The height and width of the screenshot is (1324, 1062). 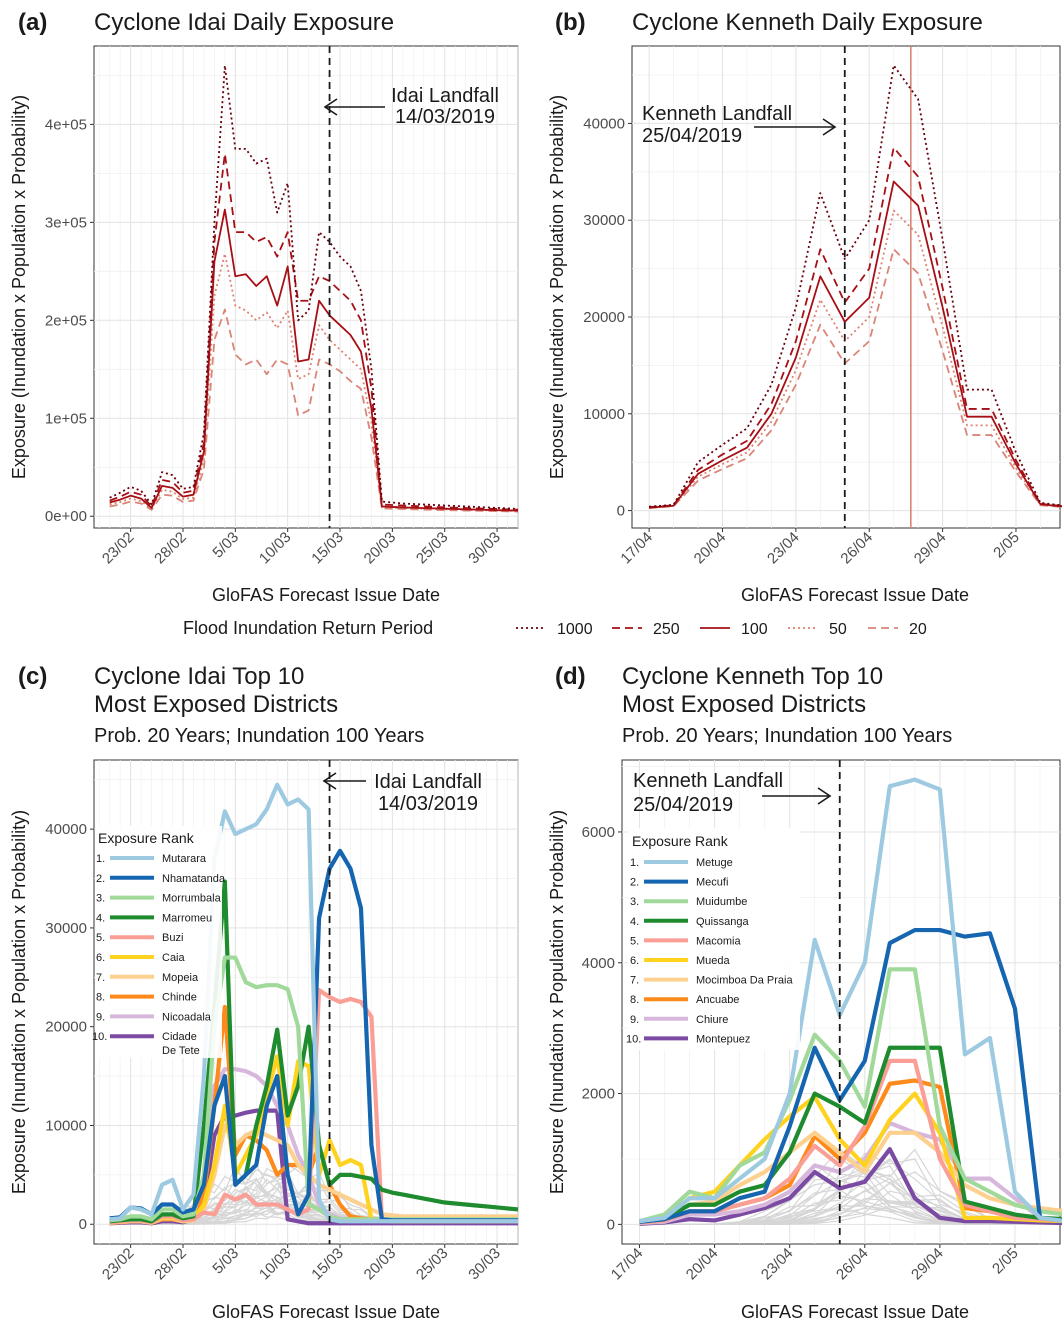 I want to click on panel-a-series, so click(x=314, y=288).